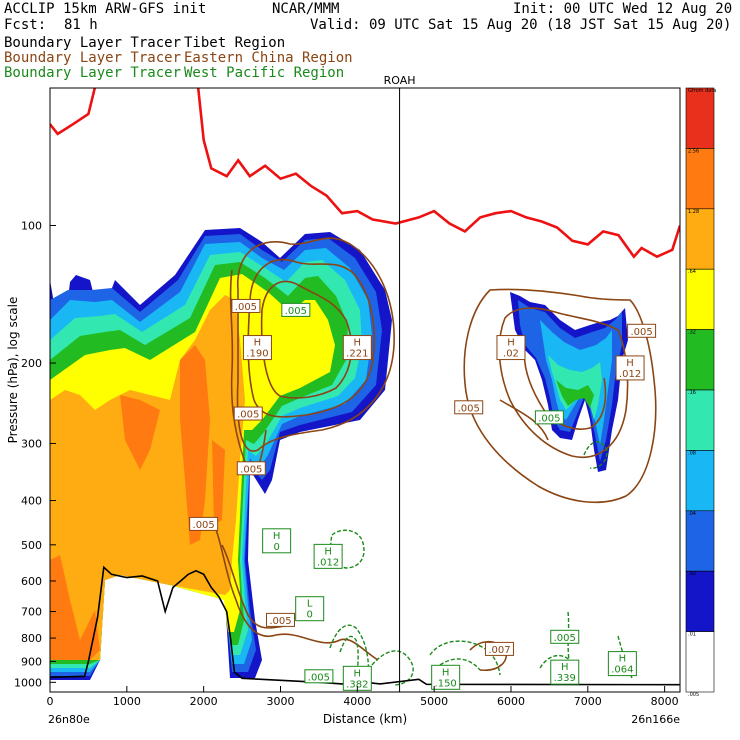 The height and width of the screenshot is (740, 740). What do you see at coordinates (31, 638) in the screenshot?
I see `y-tick-label: 800` at bounding box center [31, 638].